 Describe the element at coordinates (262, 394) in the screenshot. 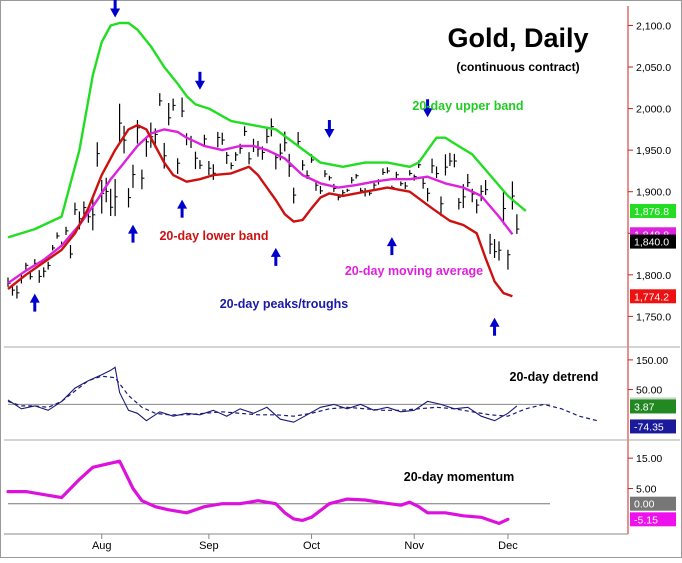

I see `detrend-line` at that location.